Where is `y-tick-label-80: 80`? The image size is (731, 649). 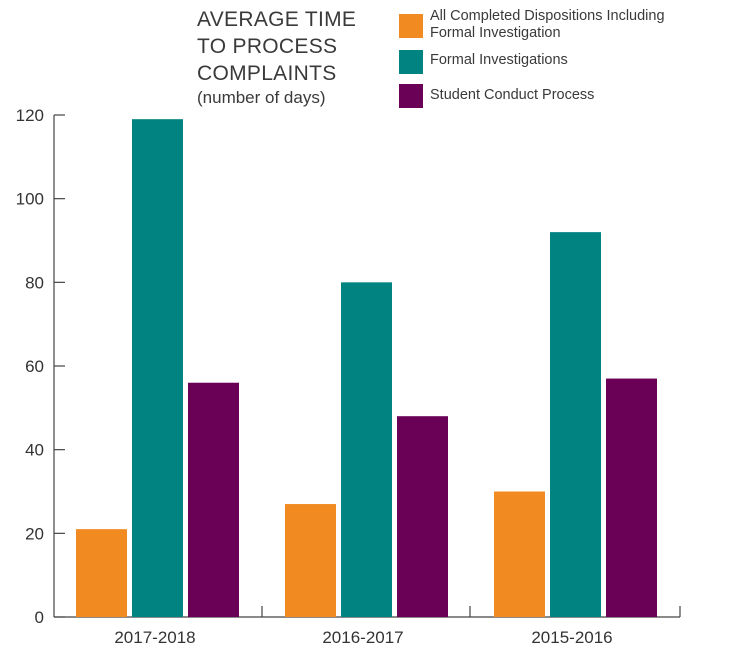
y-tick-label-80: 80 is located at coordinates (34, 282).